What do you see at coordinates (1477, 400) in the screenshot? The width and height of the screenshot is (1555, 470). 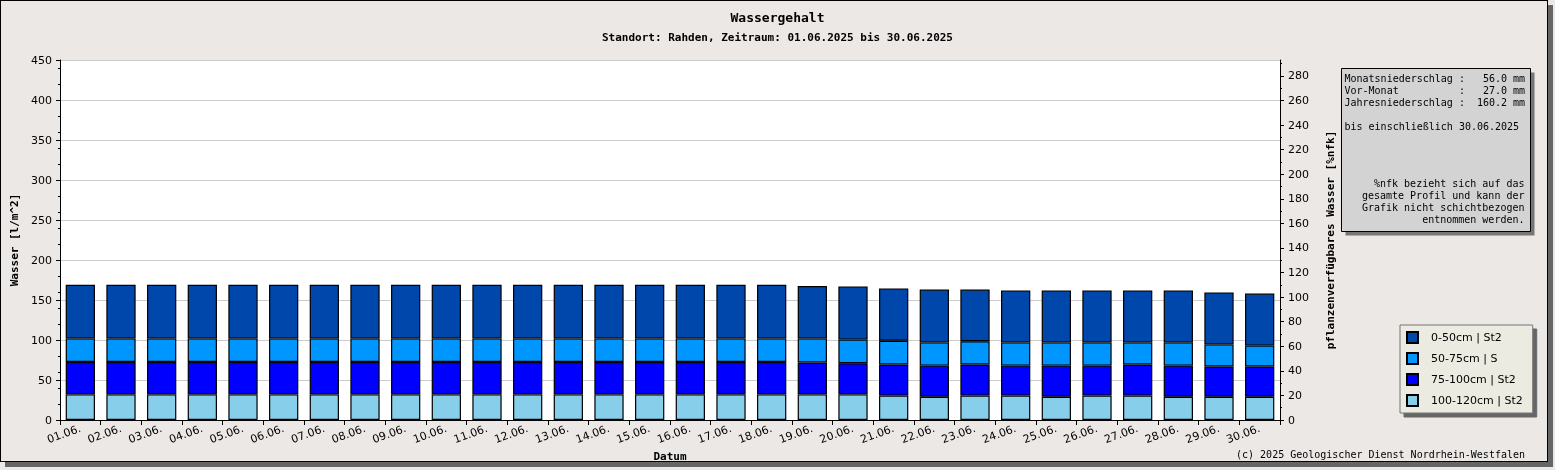 I see `legend-label: 100-120cm | St2` at bounding box center [1477, 400].